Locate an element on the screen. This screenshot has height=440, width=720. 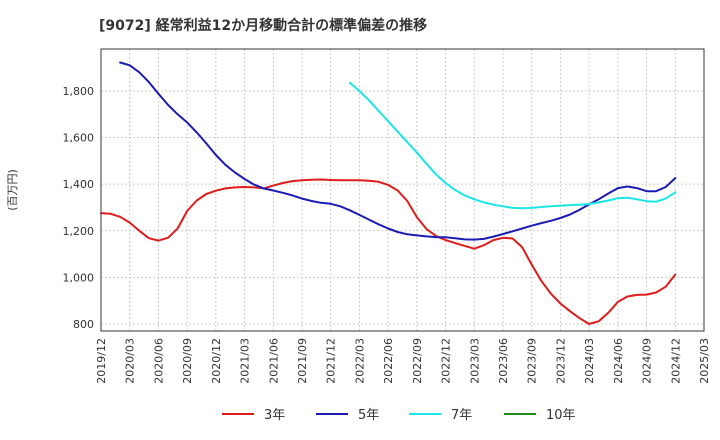
x-tick-label: 2024/03 is located at coordinates (589, 361).